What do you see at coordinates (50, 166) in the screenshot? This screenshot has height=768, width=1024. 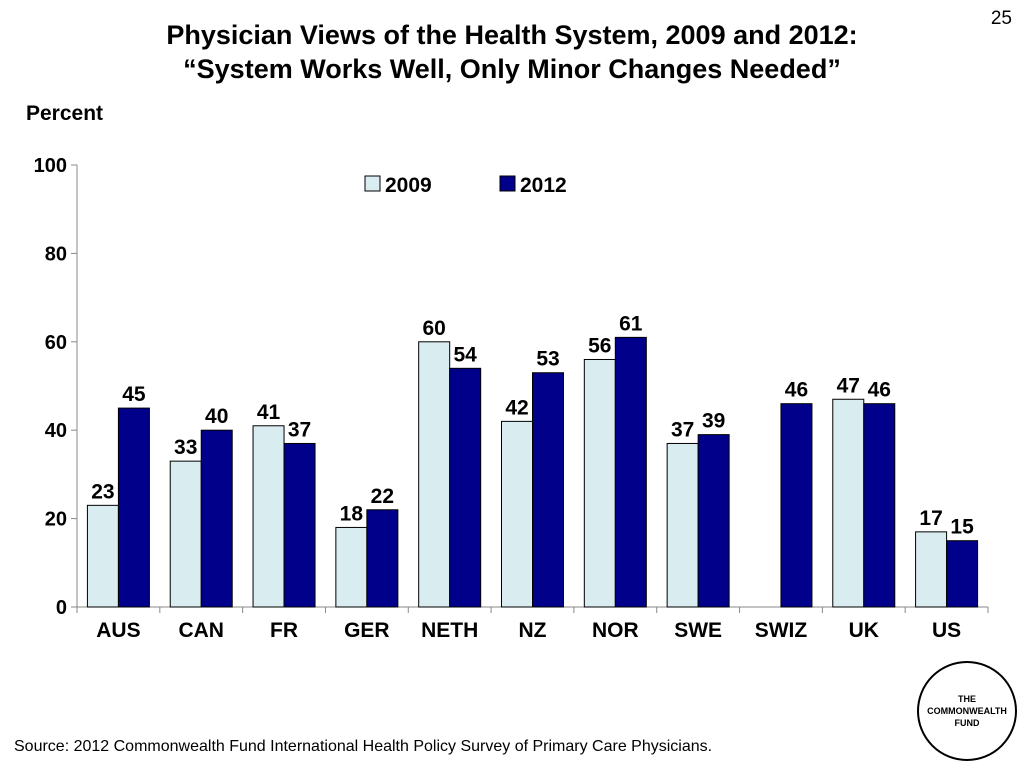 I see `y-tick-label-100: 100` at bounding box center [50, 166].